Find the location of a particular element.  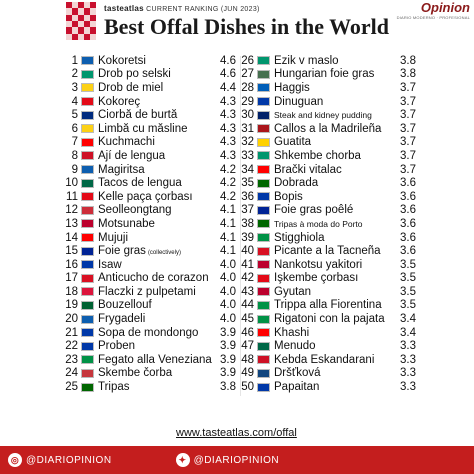

rating-score: 3.8 is located at coordinates (228, 387).